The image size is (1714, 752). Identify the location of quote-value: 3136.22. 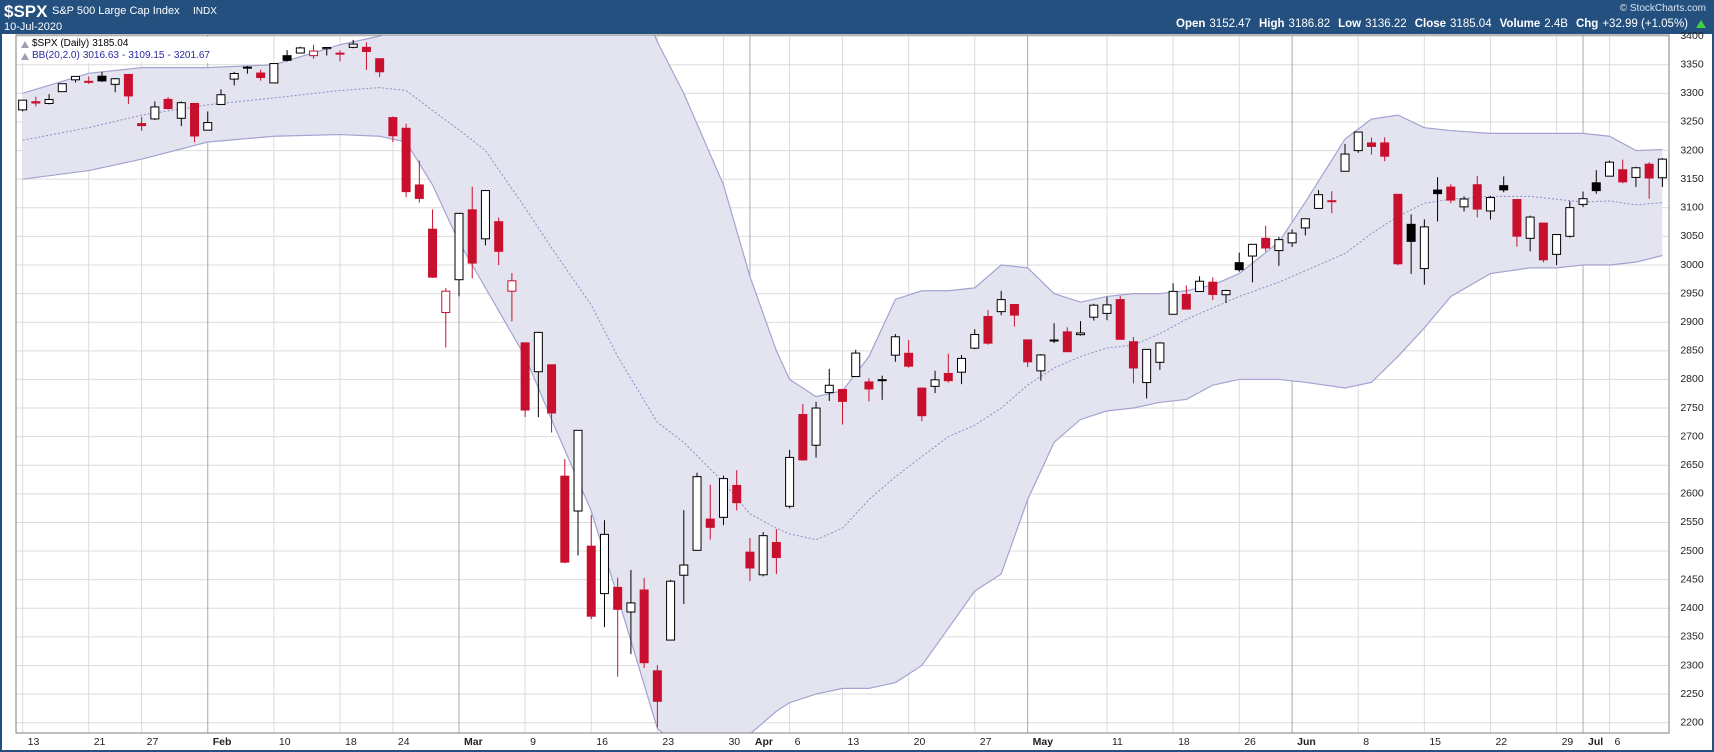
(1386, 24).